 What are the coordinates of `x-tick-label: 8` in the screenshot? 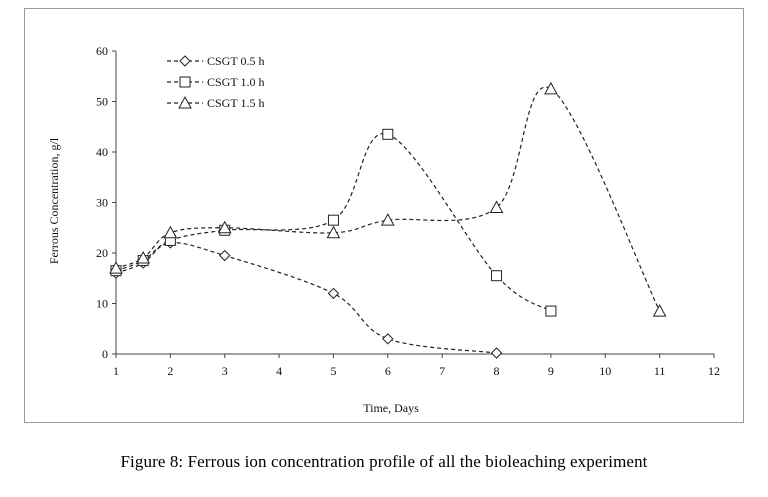 It's located at (497, 371).